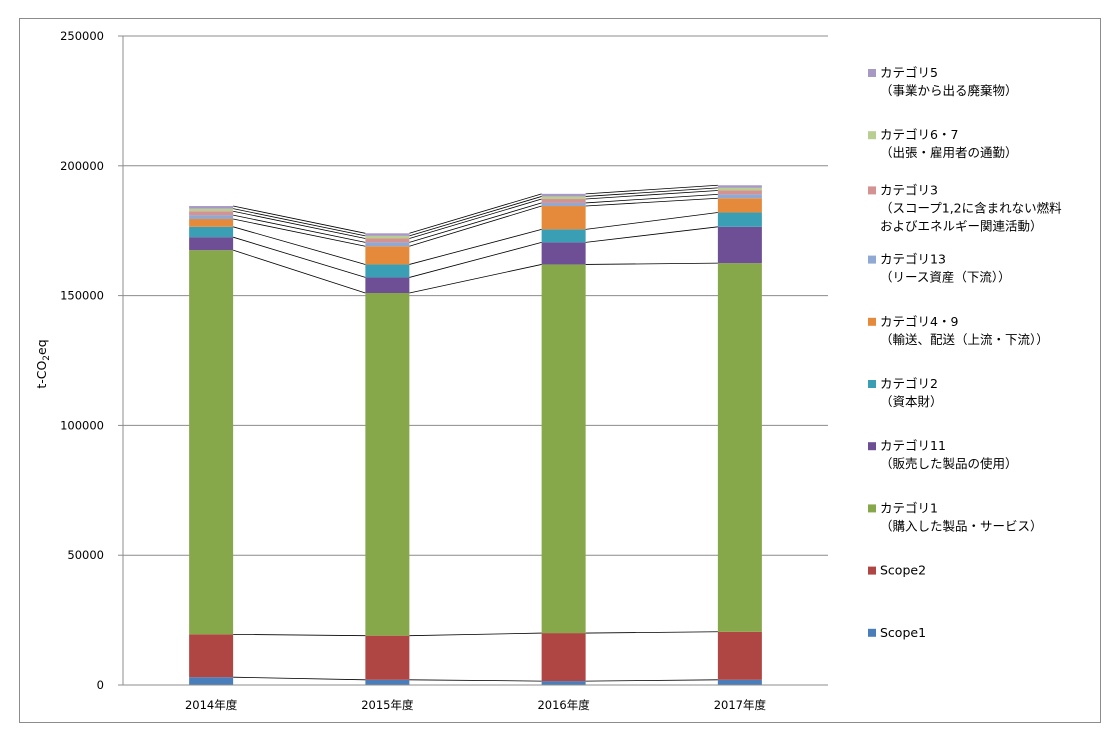 The width and height of the screenshot is (1115, 742). Describe the element at coordinates (949, 152) in the screenshot. I see `legend-label: （出張・雇用者の通勤）` at that location.